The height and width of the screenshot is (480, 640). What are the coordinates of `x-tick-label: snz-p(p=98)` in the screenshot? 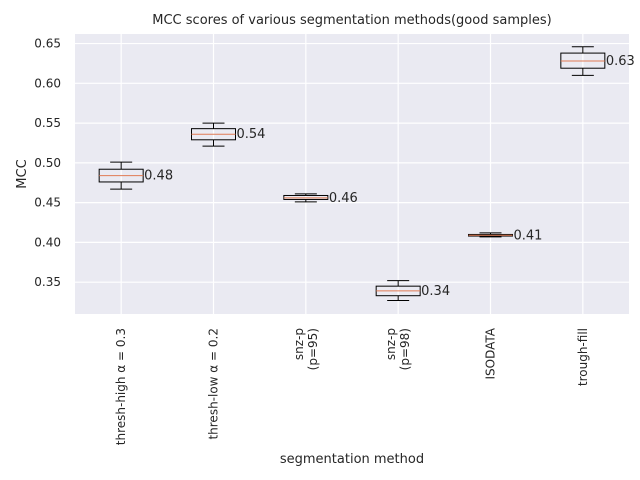 It's located at (398, 349).